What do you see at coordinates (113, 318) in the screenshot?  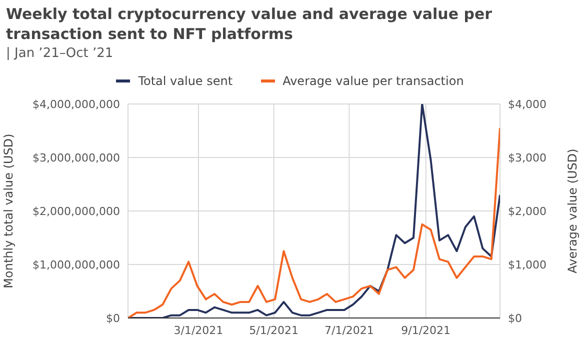 I see `y-tick-label: $0` at bounding box center [113, 318].